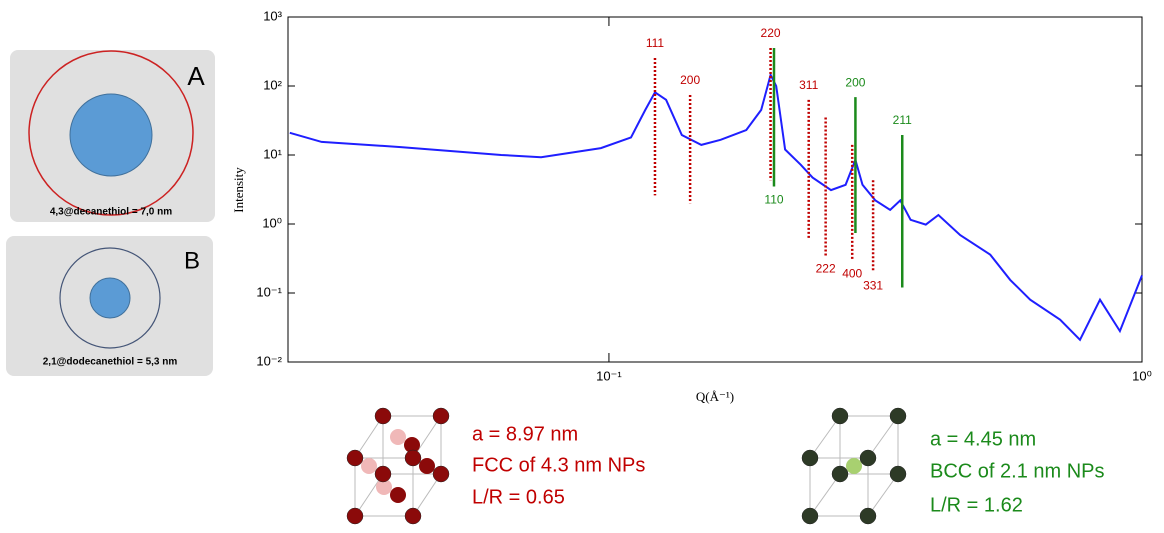 This screenshot has height=533, width=1164. I want to click on y-tick-label: 10¹, so click(272, 153).